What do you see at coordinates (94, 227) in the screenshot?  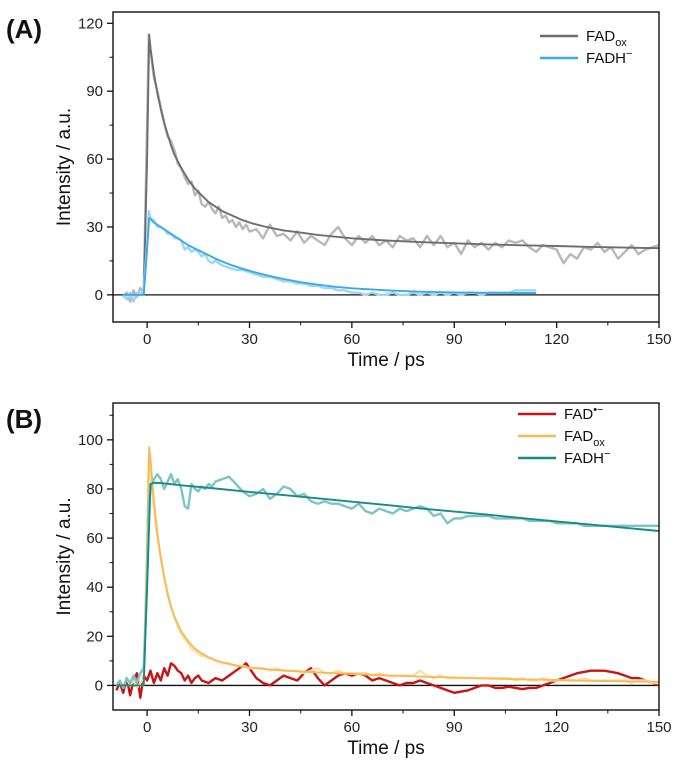 I see `y-tick-label: 30` at bounding box center [94, 227].